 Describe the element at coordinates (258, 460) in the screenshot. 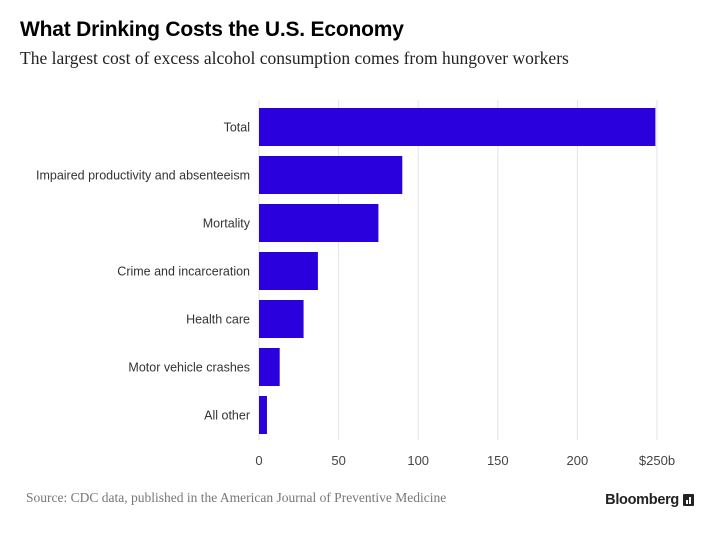

I see `x-tick-label: 0` at that location.